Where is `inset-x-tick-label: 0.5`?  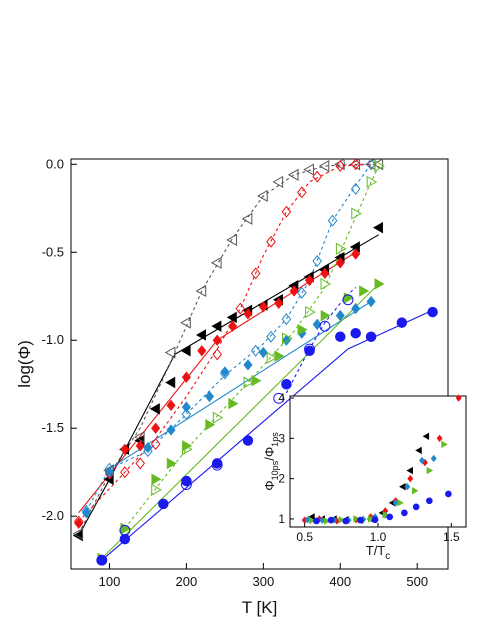 inset-x-tick-label: 0.5 is located at coordinates (304, 537).